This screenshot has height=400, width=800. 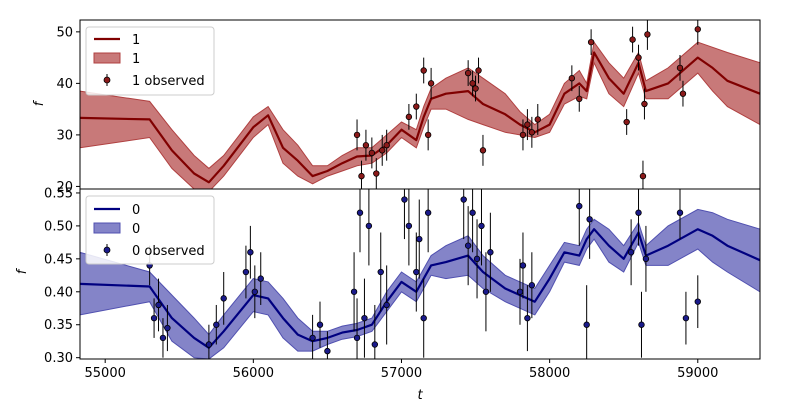 I want to click on bottom-legend-point-swatch, so click(x=107, y=250).